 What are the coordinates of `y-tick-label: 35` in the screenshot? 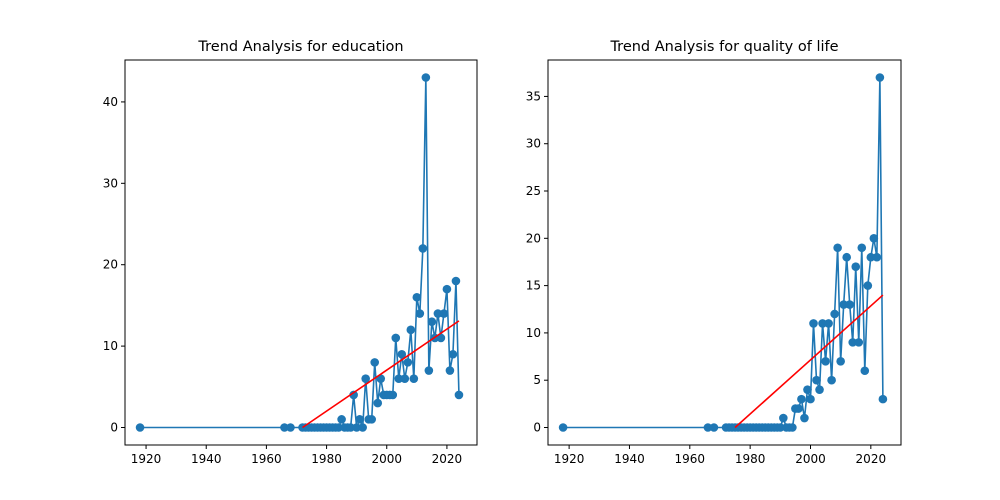 It's located at (533, 96).